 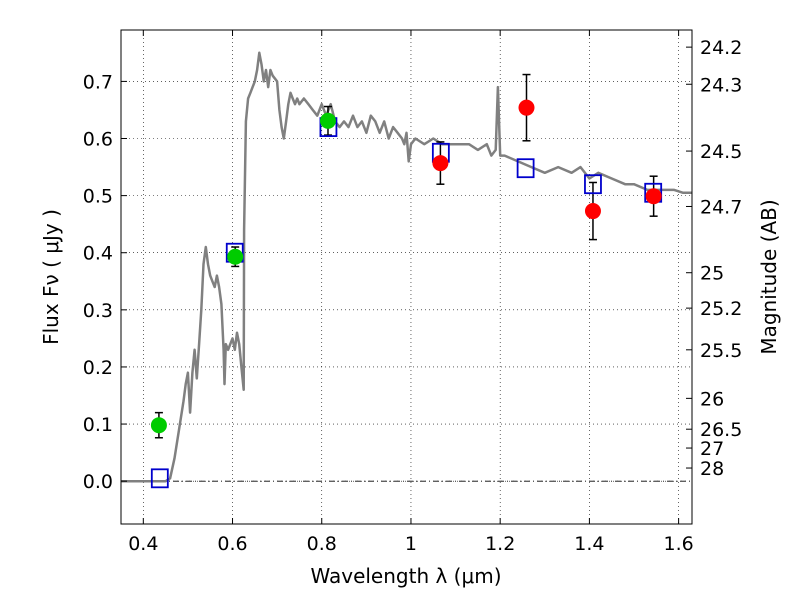 I want to click on y-tick-label: 0.0, so click(x=98, y=482).